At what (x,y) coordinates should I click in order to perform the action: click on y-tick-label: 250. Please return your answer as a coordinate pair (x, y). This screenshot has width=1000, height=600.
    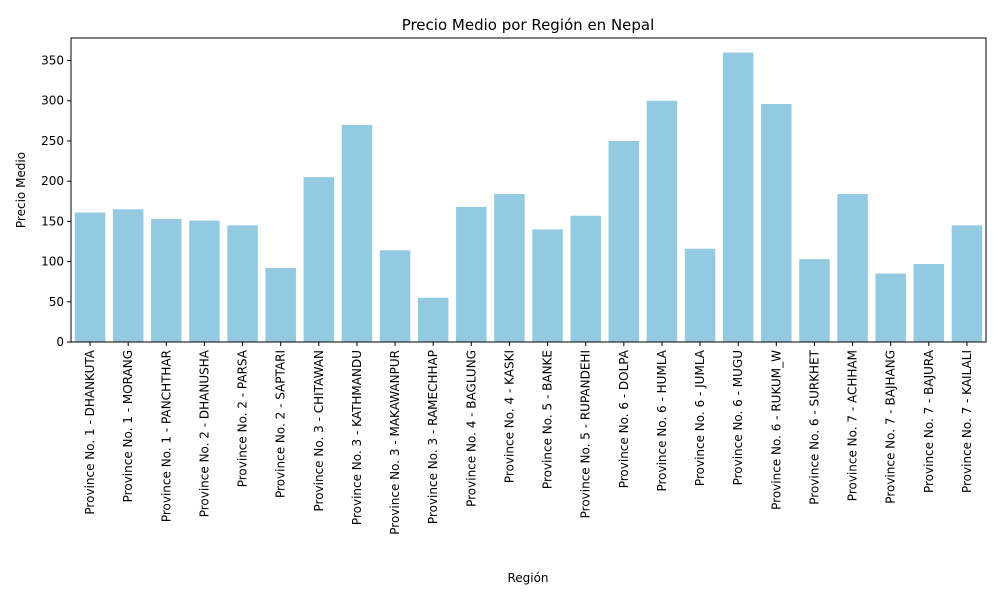
    Looking at the image, I should click on (52, 141).